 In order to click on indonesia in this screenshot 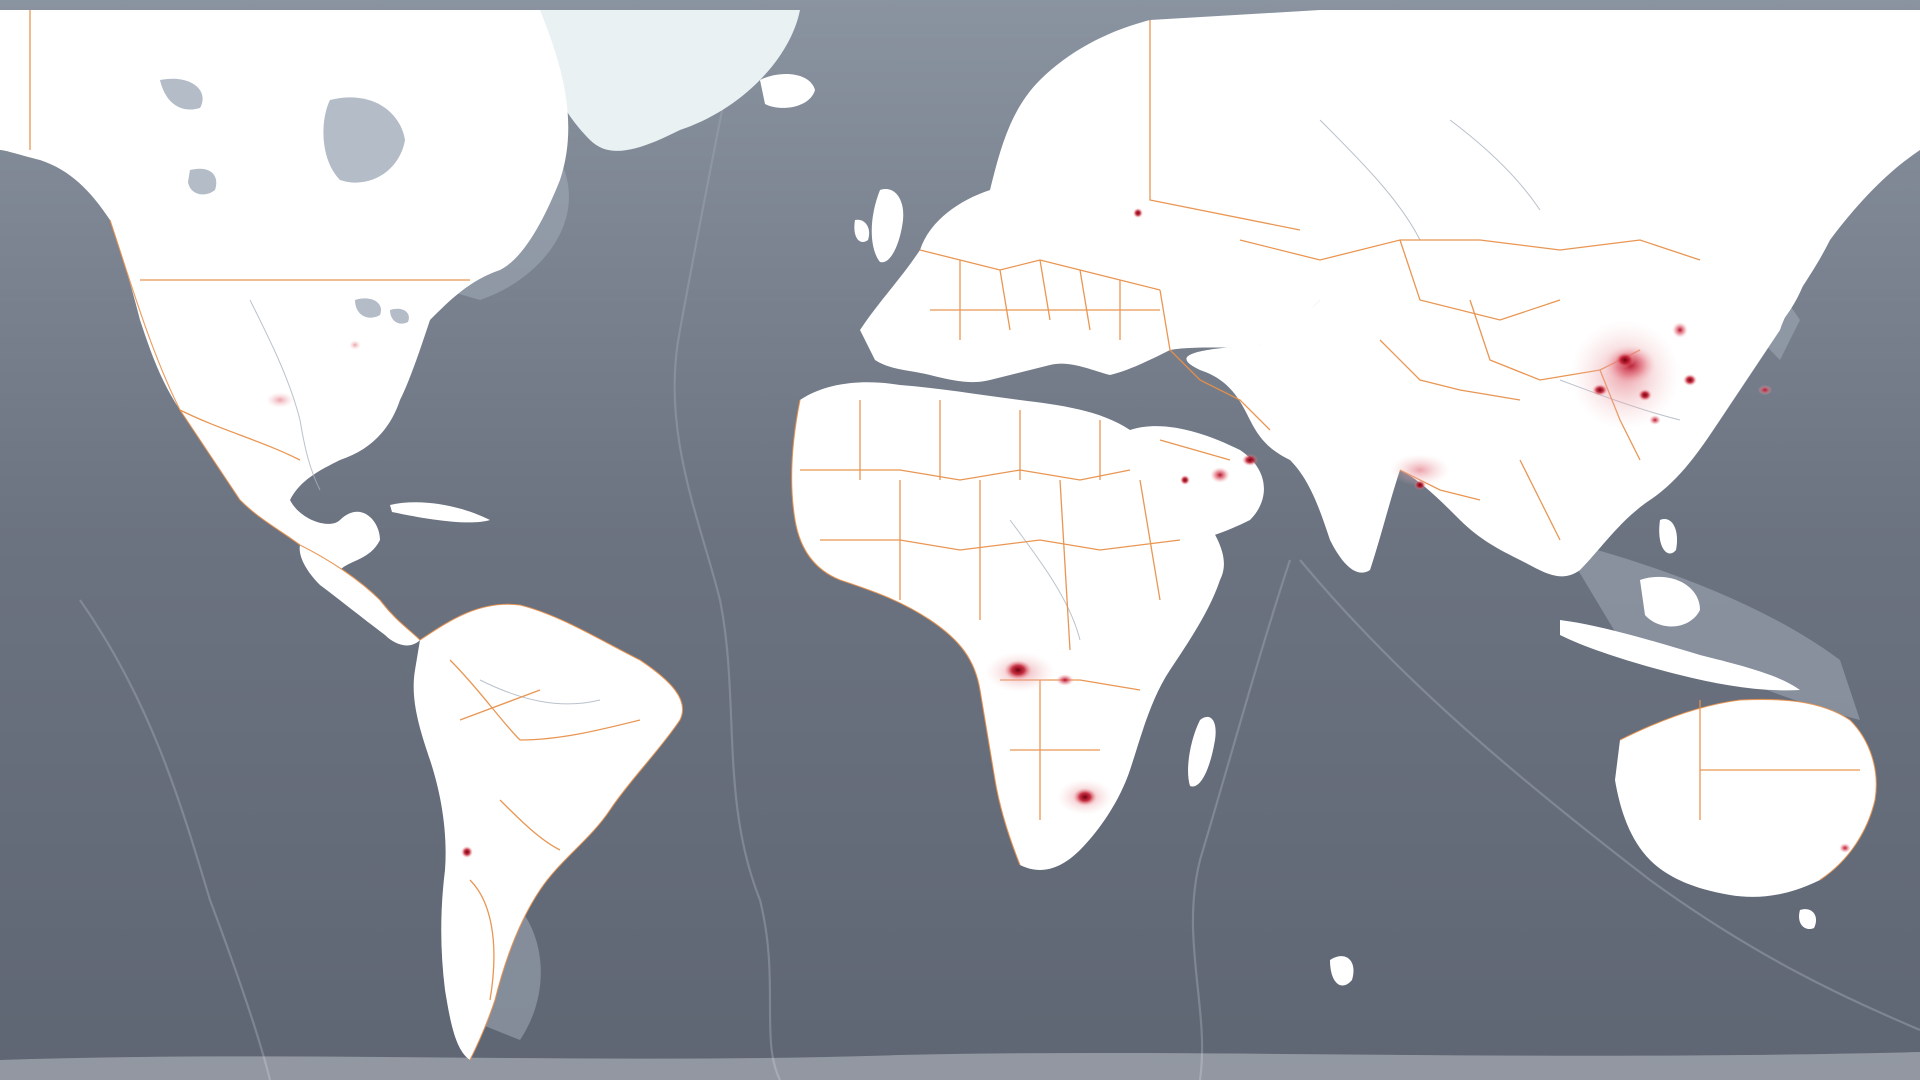, I will do `click(1680, 655)`.